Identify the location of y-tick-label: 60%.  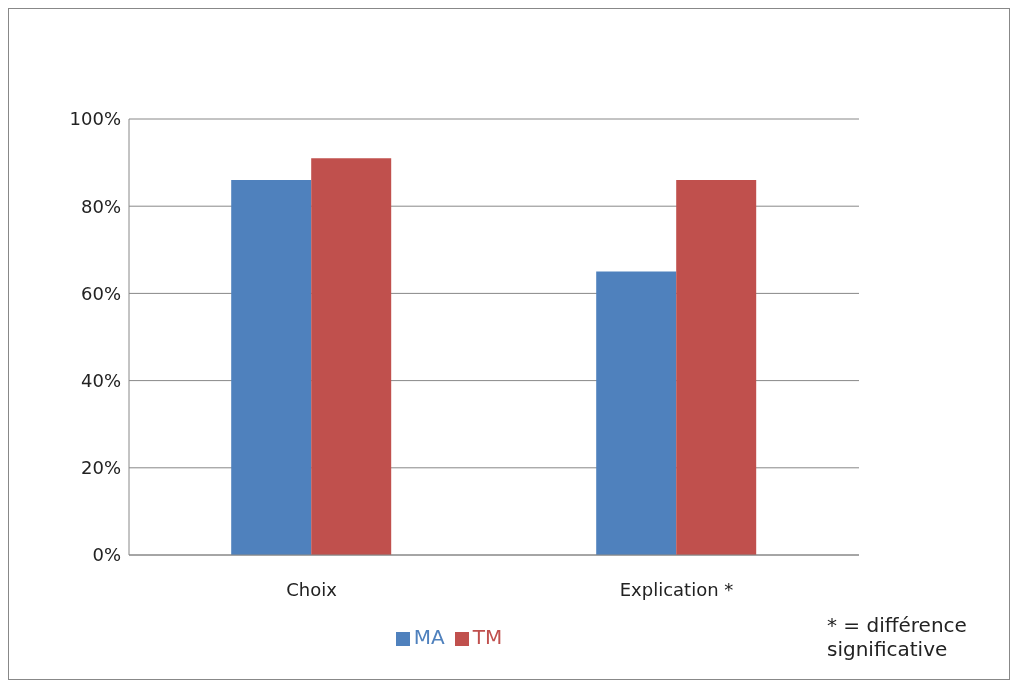
(100, 293).